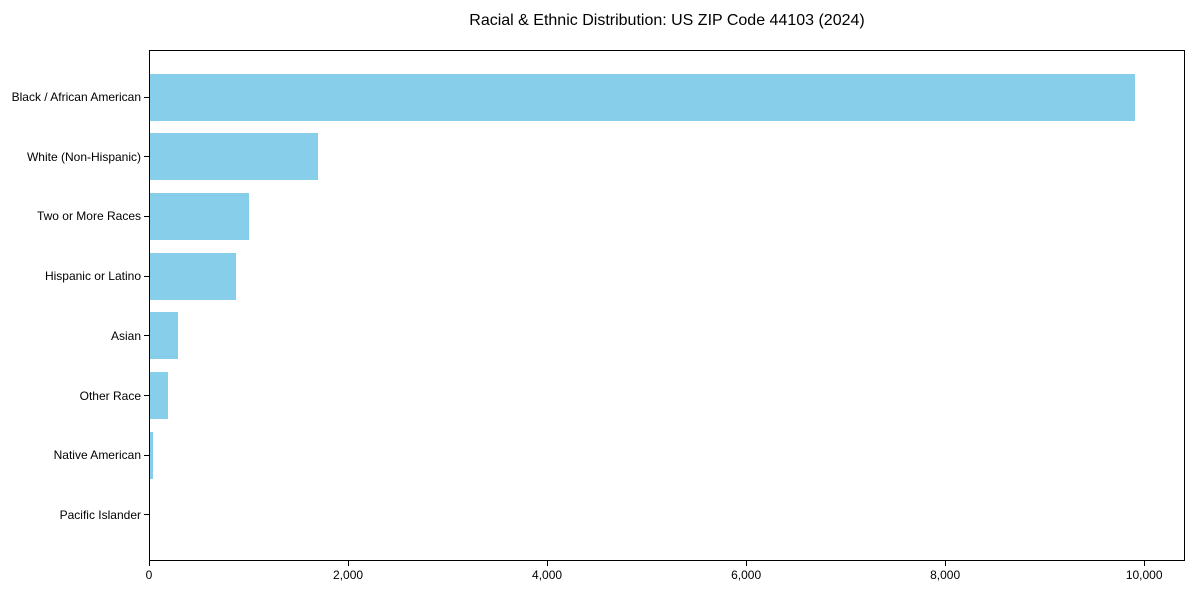  I want to click on bar-other-race, so click(159, 395).